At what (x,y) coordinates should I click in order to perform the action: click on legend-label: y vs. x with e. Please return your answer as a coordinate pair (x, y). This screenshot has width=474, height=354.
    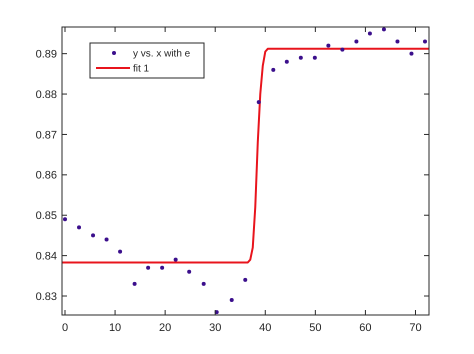
    Looking at the image, I should click on (162, 54).